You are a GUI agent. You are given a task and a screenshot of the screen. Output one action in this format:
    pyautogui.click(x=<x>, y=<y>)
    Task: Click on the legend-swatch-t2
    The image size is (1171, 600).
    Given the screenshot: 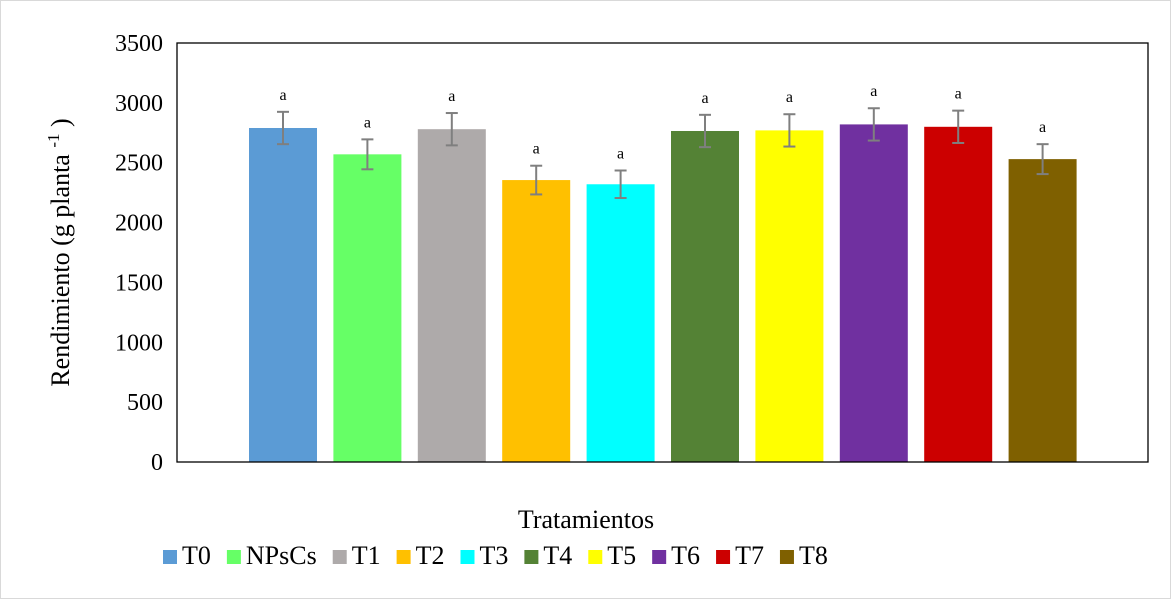 What is the action you would take?
    pyautogui.click(x=403, y=557)
    